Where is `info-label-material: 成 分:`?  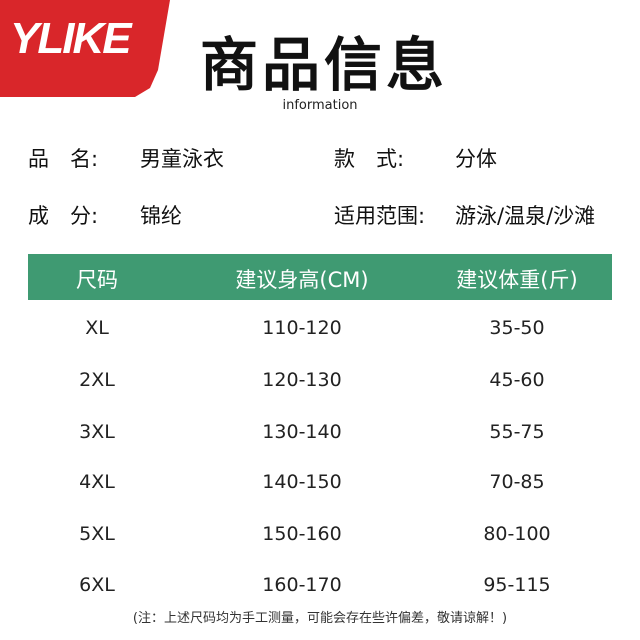
info-label-material: 成 分: is located at coordinates (63, 216).